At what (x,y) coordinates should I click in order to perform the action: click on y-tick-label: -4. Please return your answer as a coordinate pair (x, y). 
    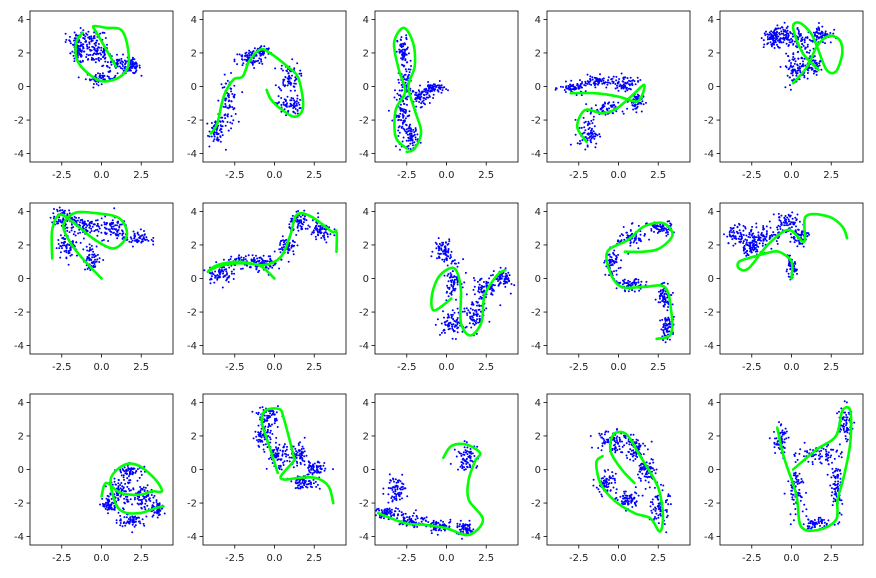
    Looking at the image, I should click on (536, 154).